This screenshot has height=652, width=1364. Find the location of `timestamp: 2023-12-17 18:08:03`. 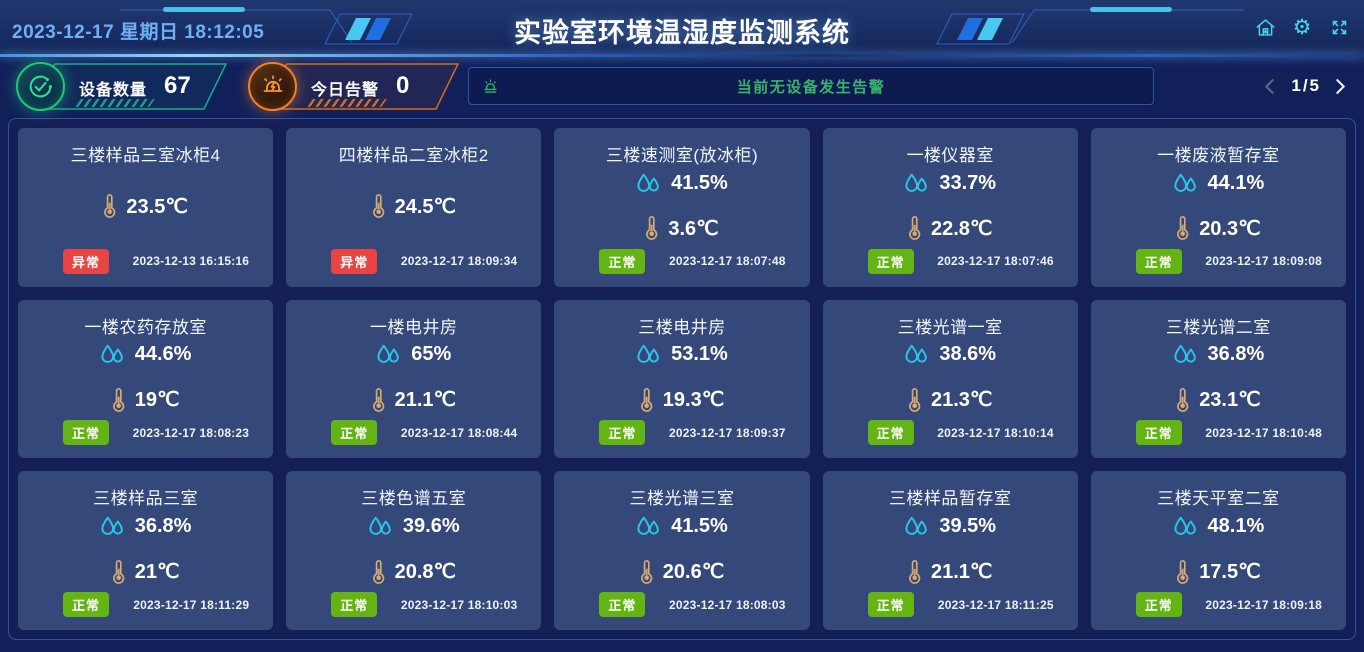

timestamp: 2023-12-17 18:08:03 is located at coordinates (727, 604).